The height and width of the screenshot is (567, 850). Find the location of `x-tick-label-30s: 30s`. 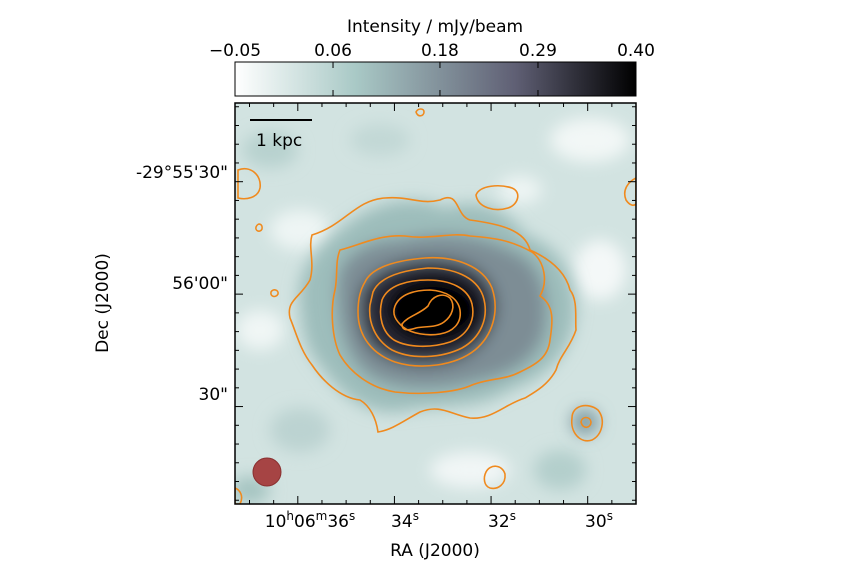

x-tick-label-30s: 30s is located at coordinates (599, 520).